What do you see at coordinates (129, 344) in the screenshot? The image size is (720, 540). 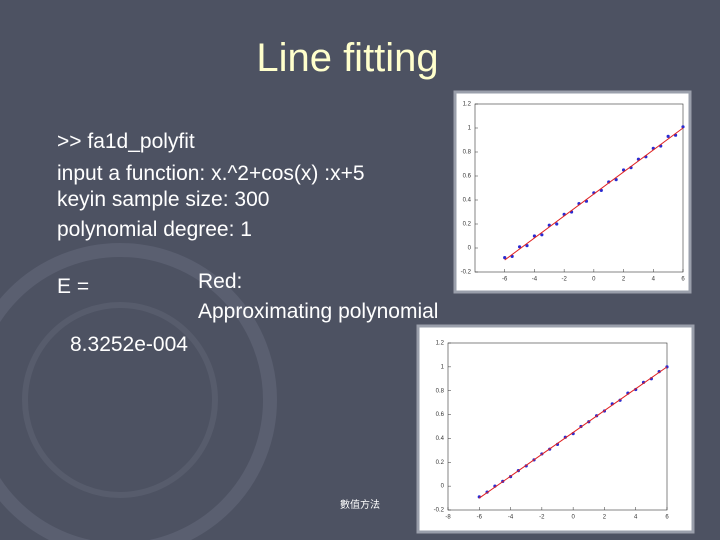 I see `e-value: 8.3252e-004` at bounding box center [129, 344].